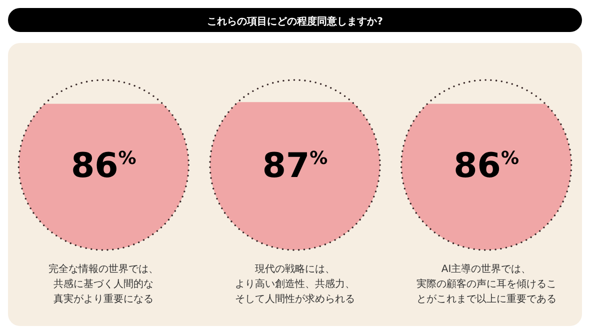  I want to click on text: これらの項目にどの程度同意しますか?, so click(295, 22).